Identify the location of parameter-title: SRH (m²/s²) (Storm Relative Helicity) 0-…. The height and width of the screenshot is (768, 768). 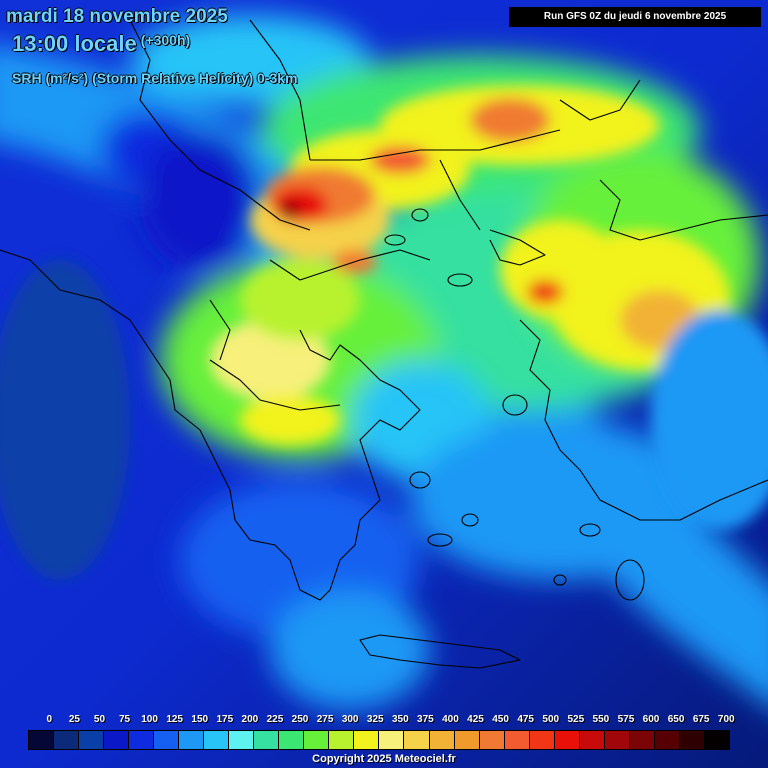
(155, 78).